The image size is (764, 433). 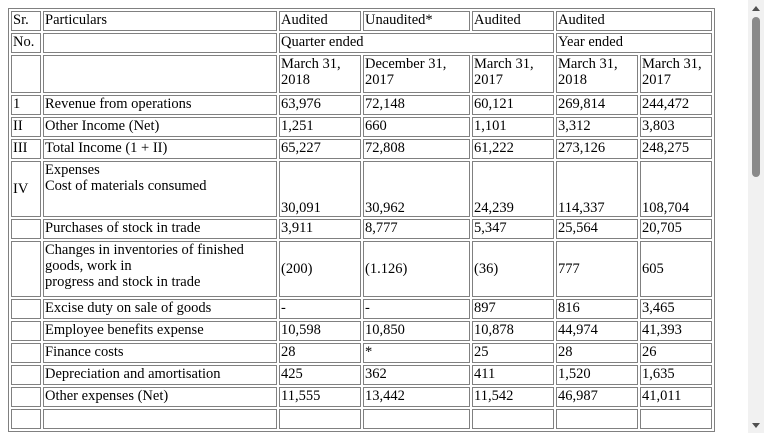 I want to click on header-no: No., so click(x=26, y=43).